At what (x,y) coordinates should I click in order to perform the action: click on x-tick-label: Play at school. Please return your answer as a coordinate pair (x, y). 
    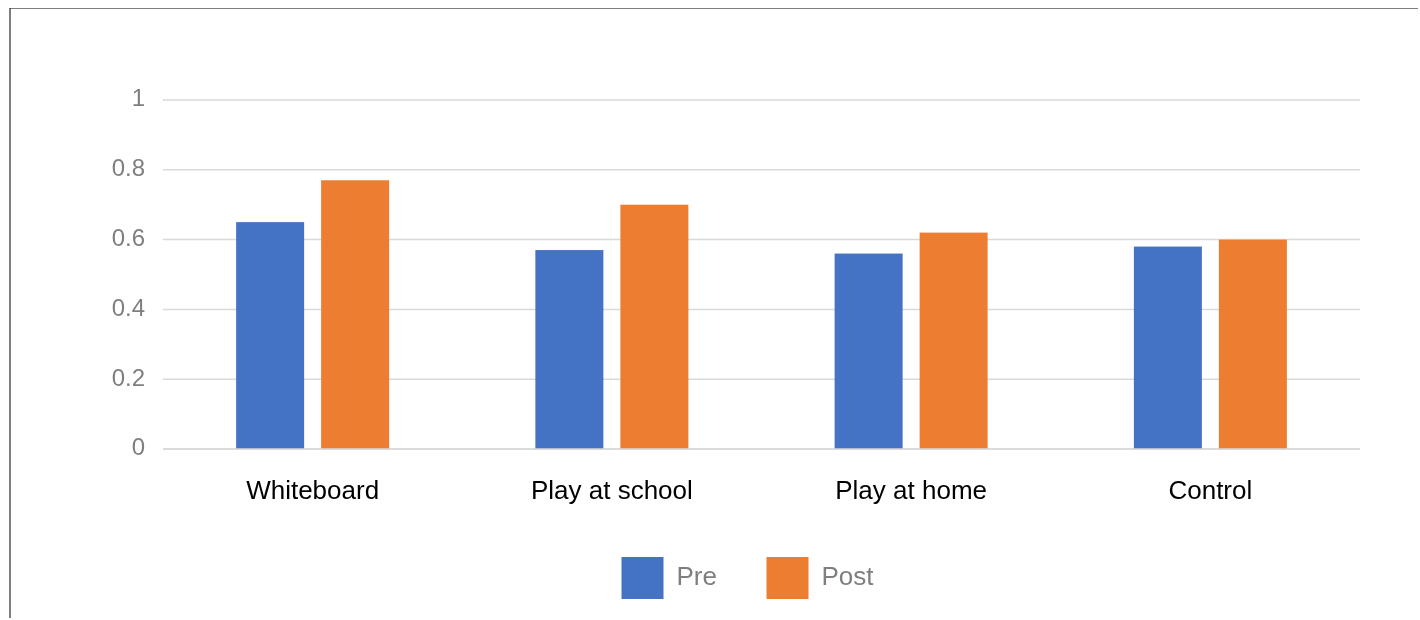
    Looking at the image, I should click on (611, 490).